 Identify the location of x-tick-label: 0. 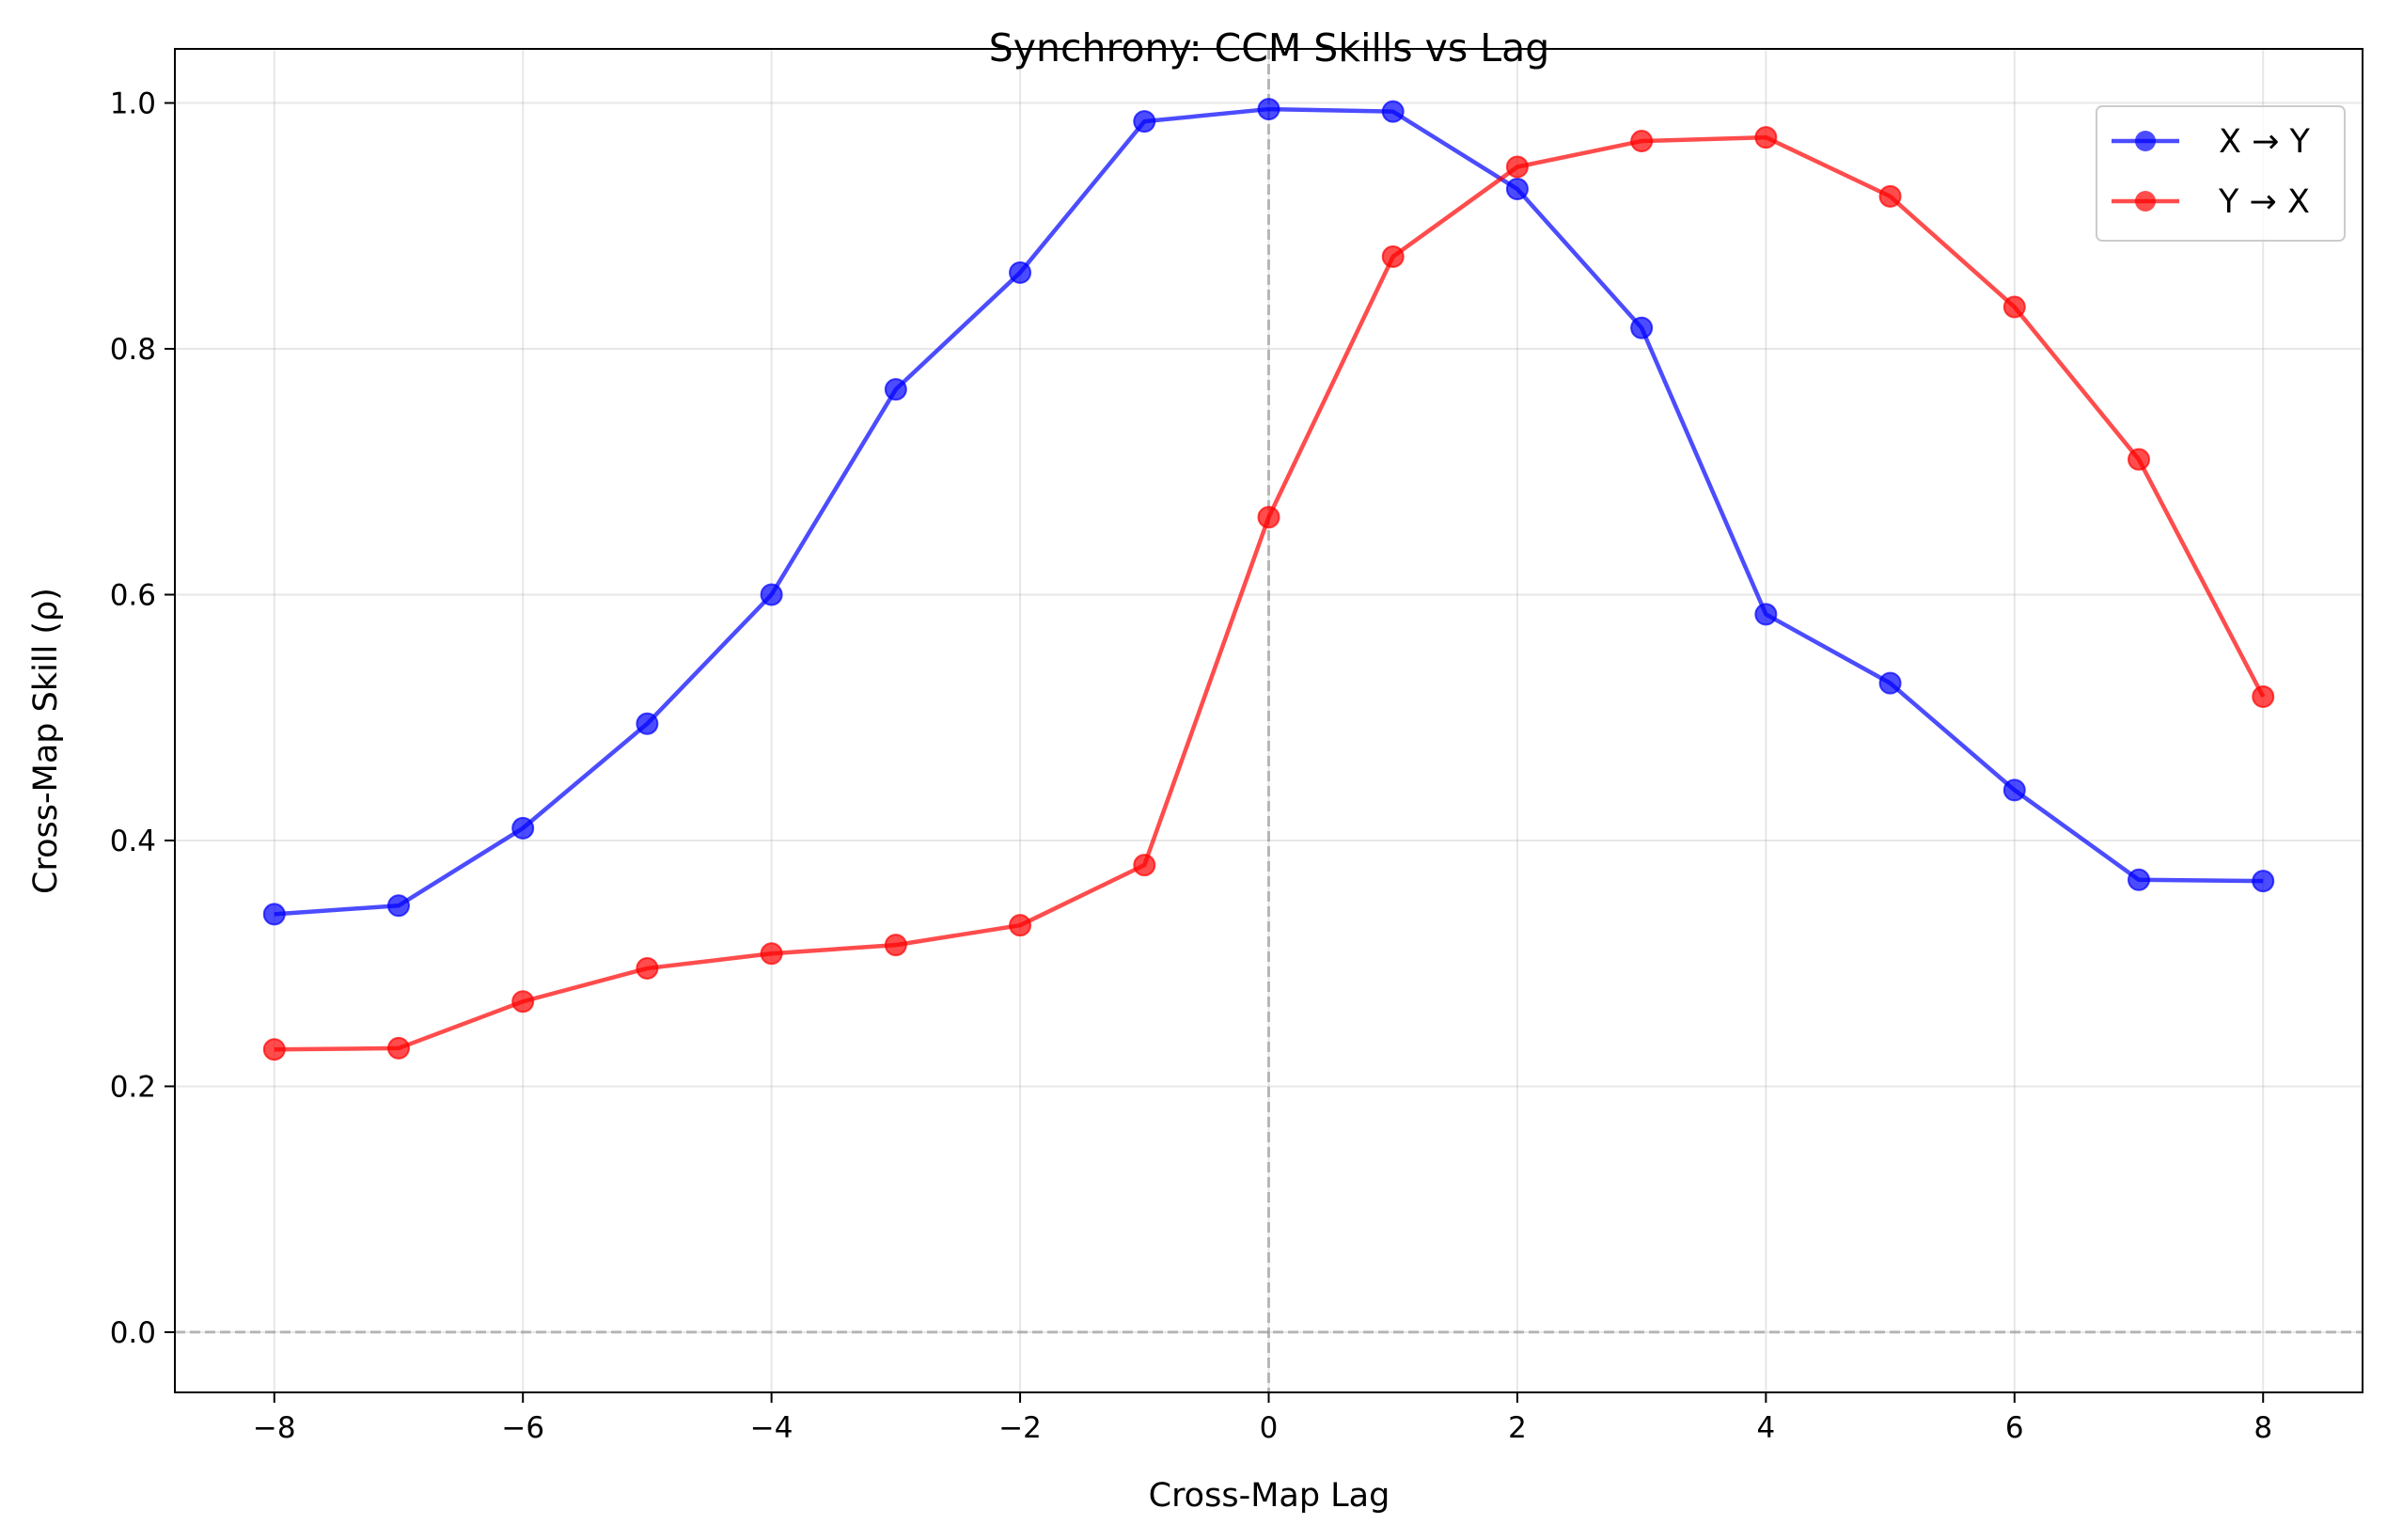
(1269, 1428).